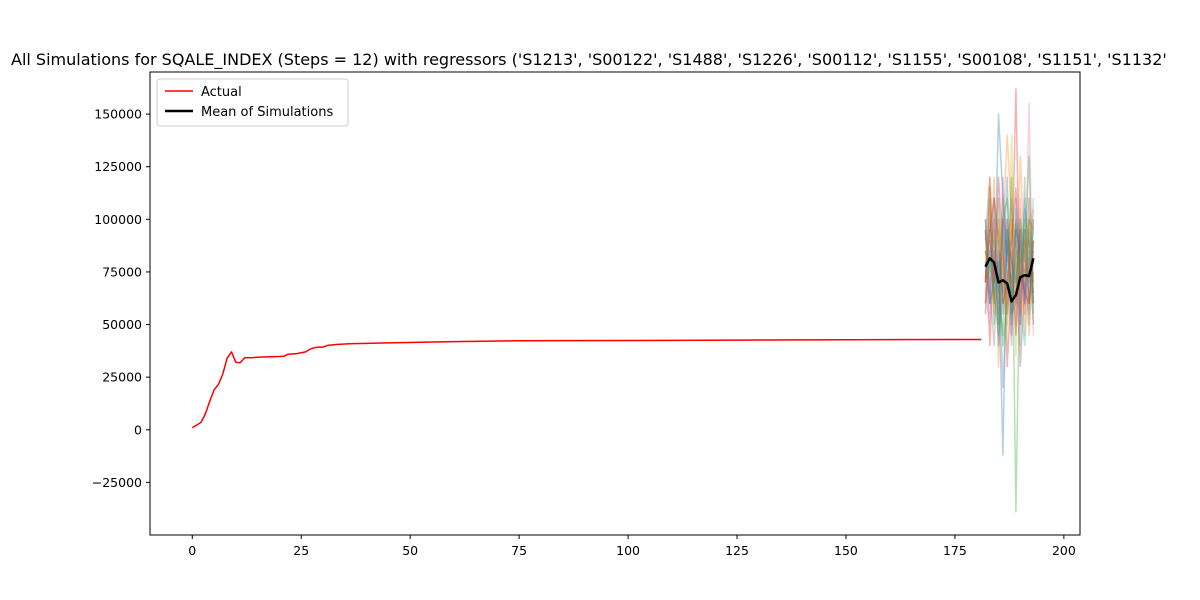 The image size is (1200, 600). Describe the element at coordinates (118, 219) in the screenshot. I see `y-tick-label: 100000` at that location.